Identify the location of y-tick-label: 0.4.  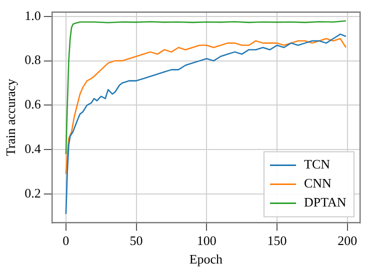
(33, 148).